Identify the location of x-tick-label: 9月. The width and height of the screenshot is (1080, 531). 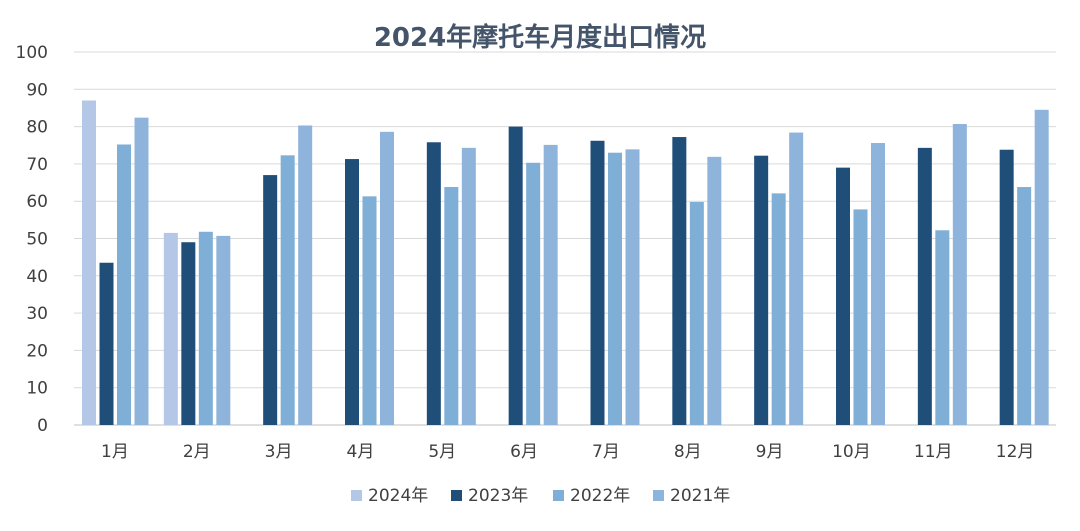
(770, 452).